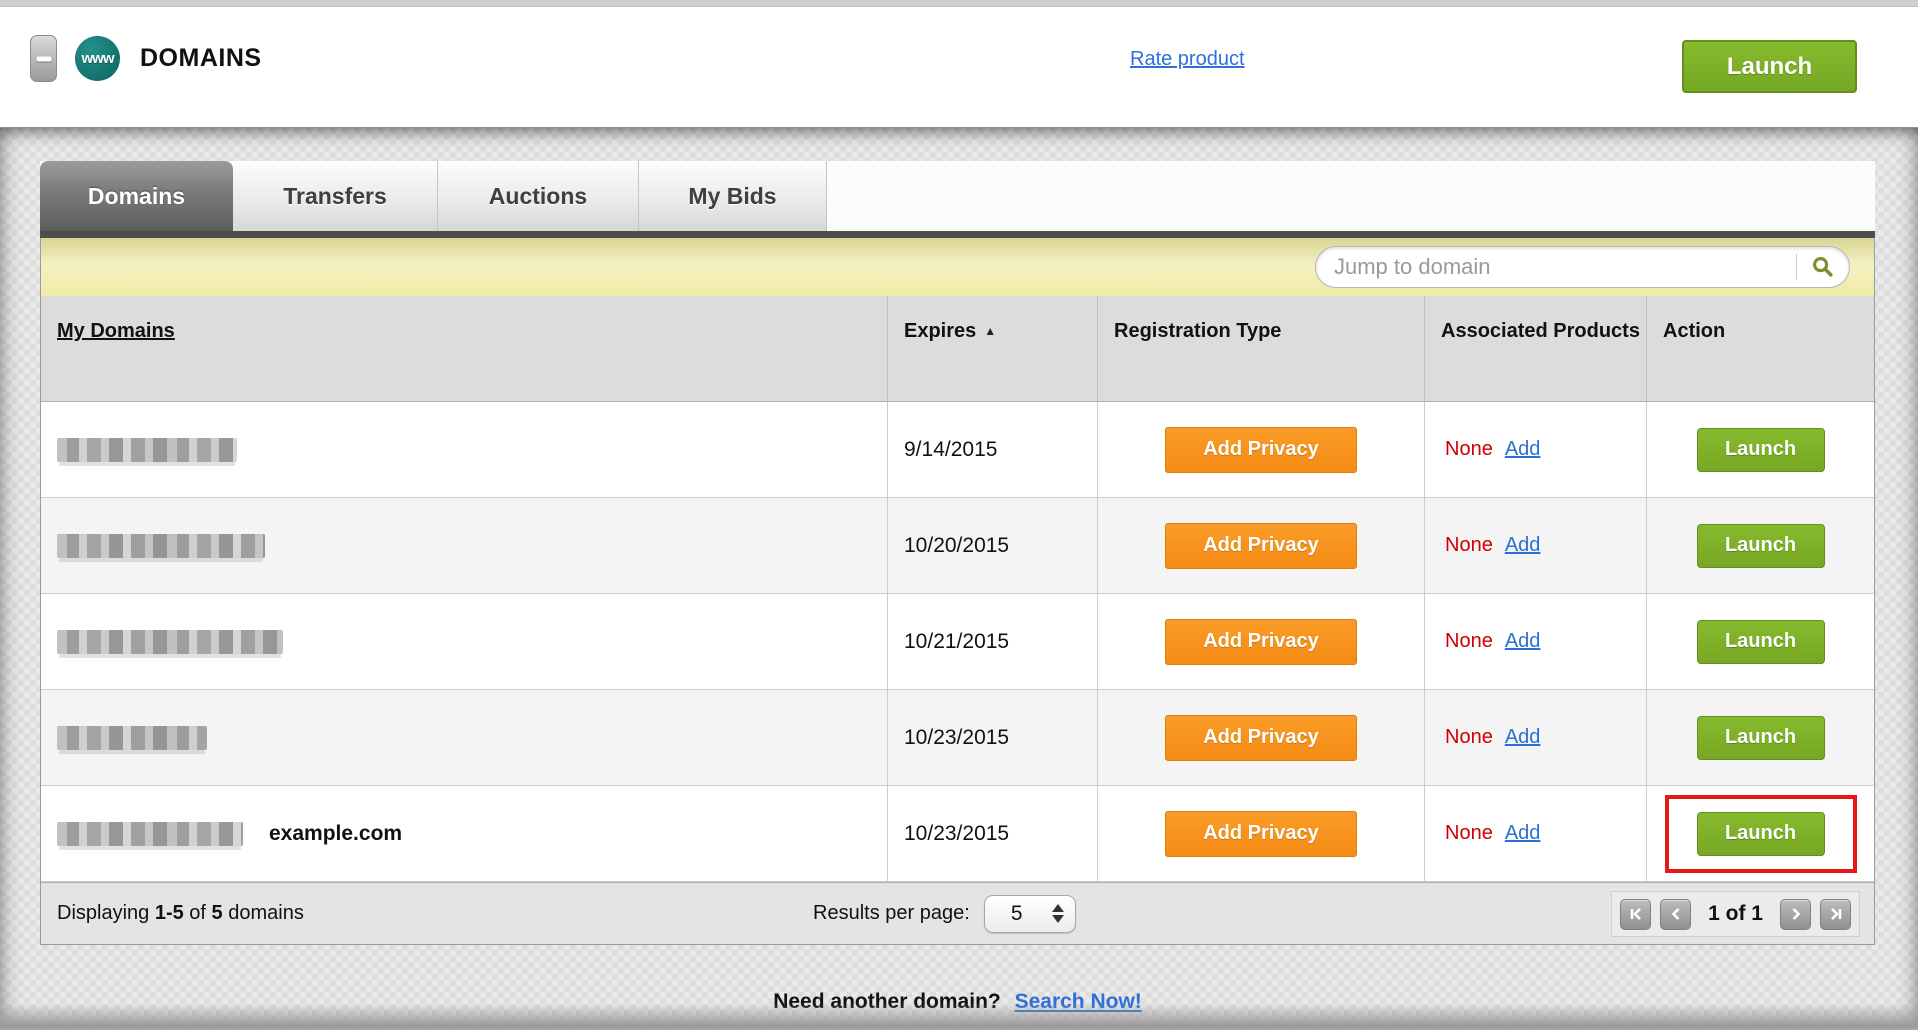 Image resolution: width=1918 pixels, height=1030 pixels. Describe the element at coordinates (993, 641) in the screenshot. I see `expires-cell: 10/21/2015` at that location.